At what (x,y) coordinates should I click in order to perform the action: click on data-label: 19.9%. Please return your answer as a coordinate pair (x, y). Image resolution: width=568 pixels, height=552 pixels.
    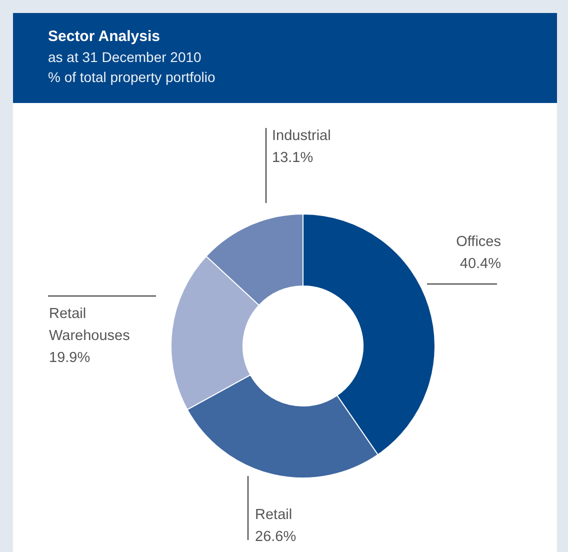
    Looking at the image, I should click on (70, 358).